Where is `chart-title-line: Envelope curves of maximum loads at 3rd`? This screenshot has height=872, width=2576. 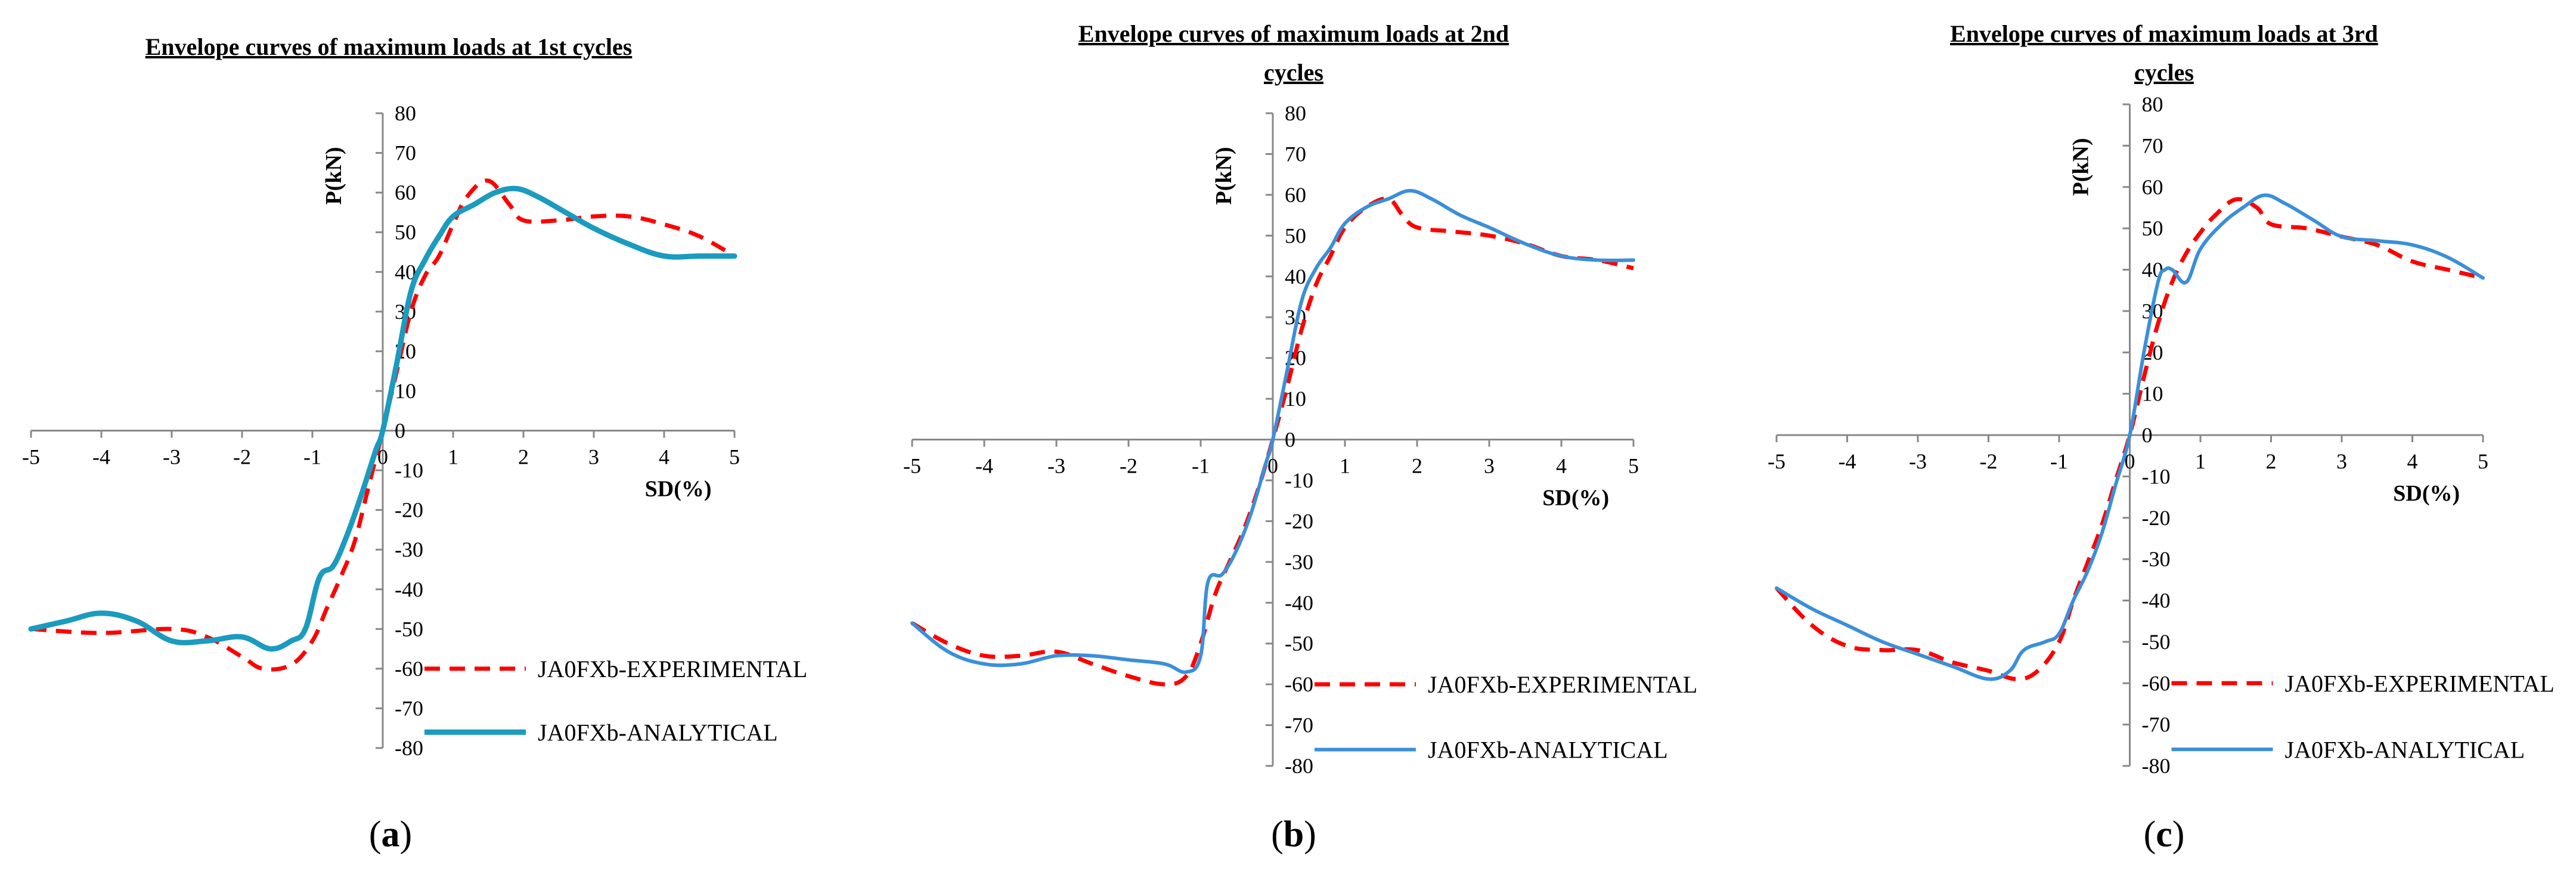 chart-title-line: Envelope curves of maximum loads at 3rd is located at coordinates (2164, 33).